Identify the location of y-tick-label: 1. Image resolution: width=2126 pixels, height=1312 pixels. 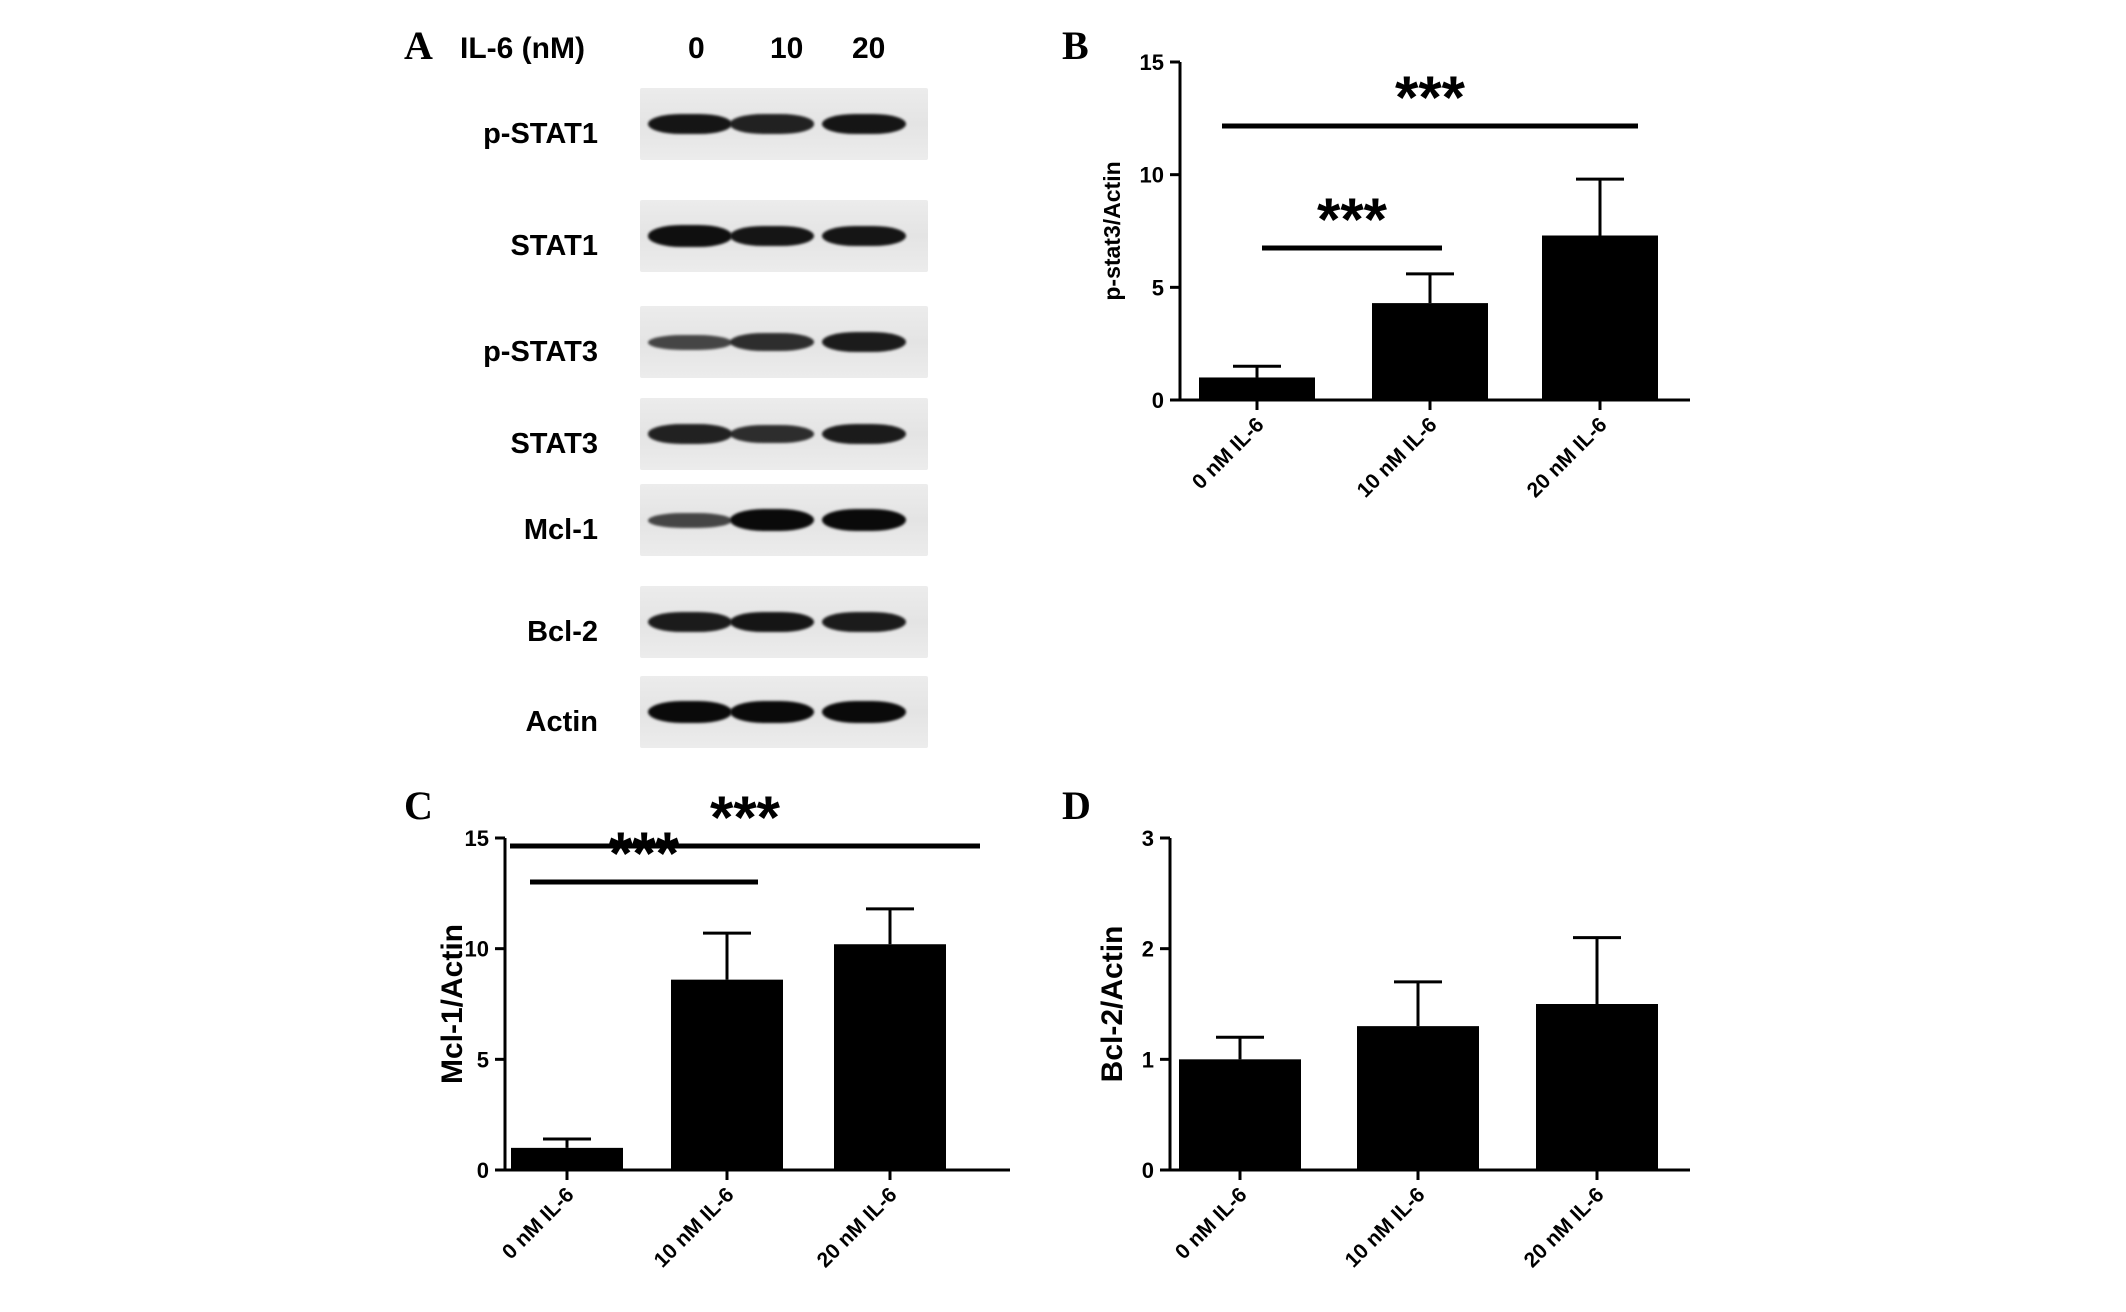
(1148, 1059).